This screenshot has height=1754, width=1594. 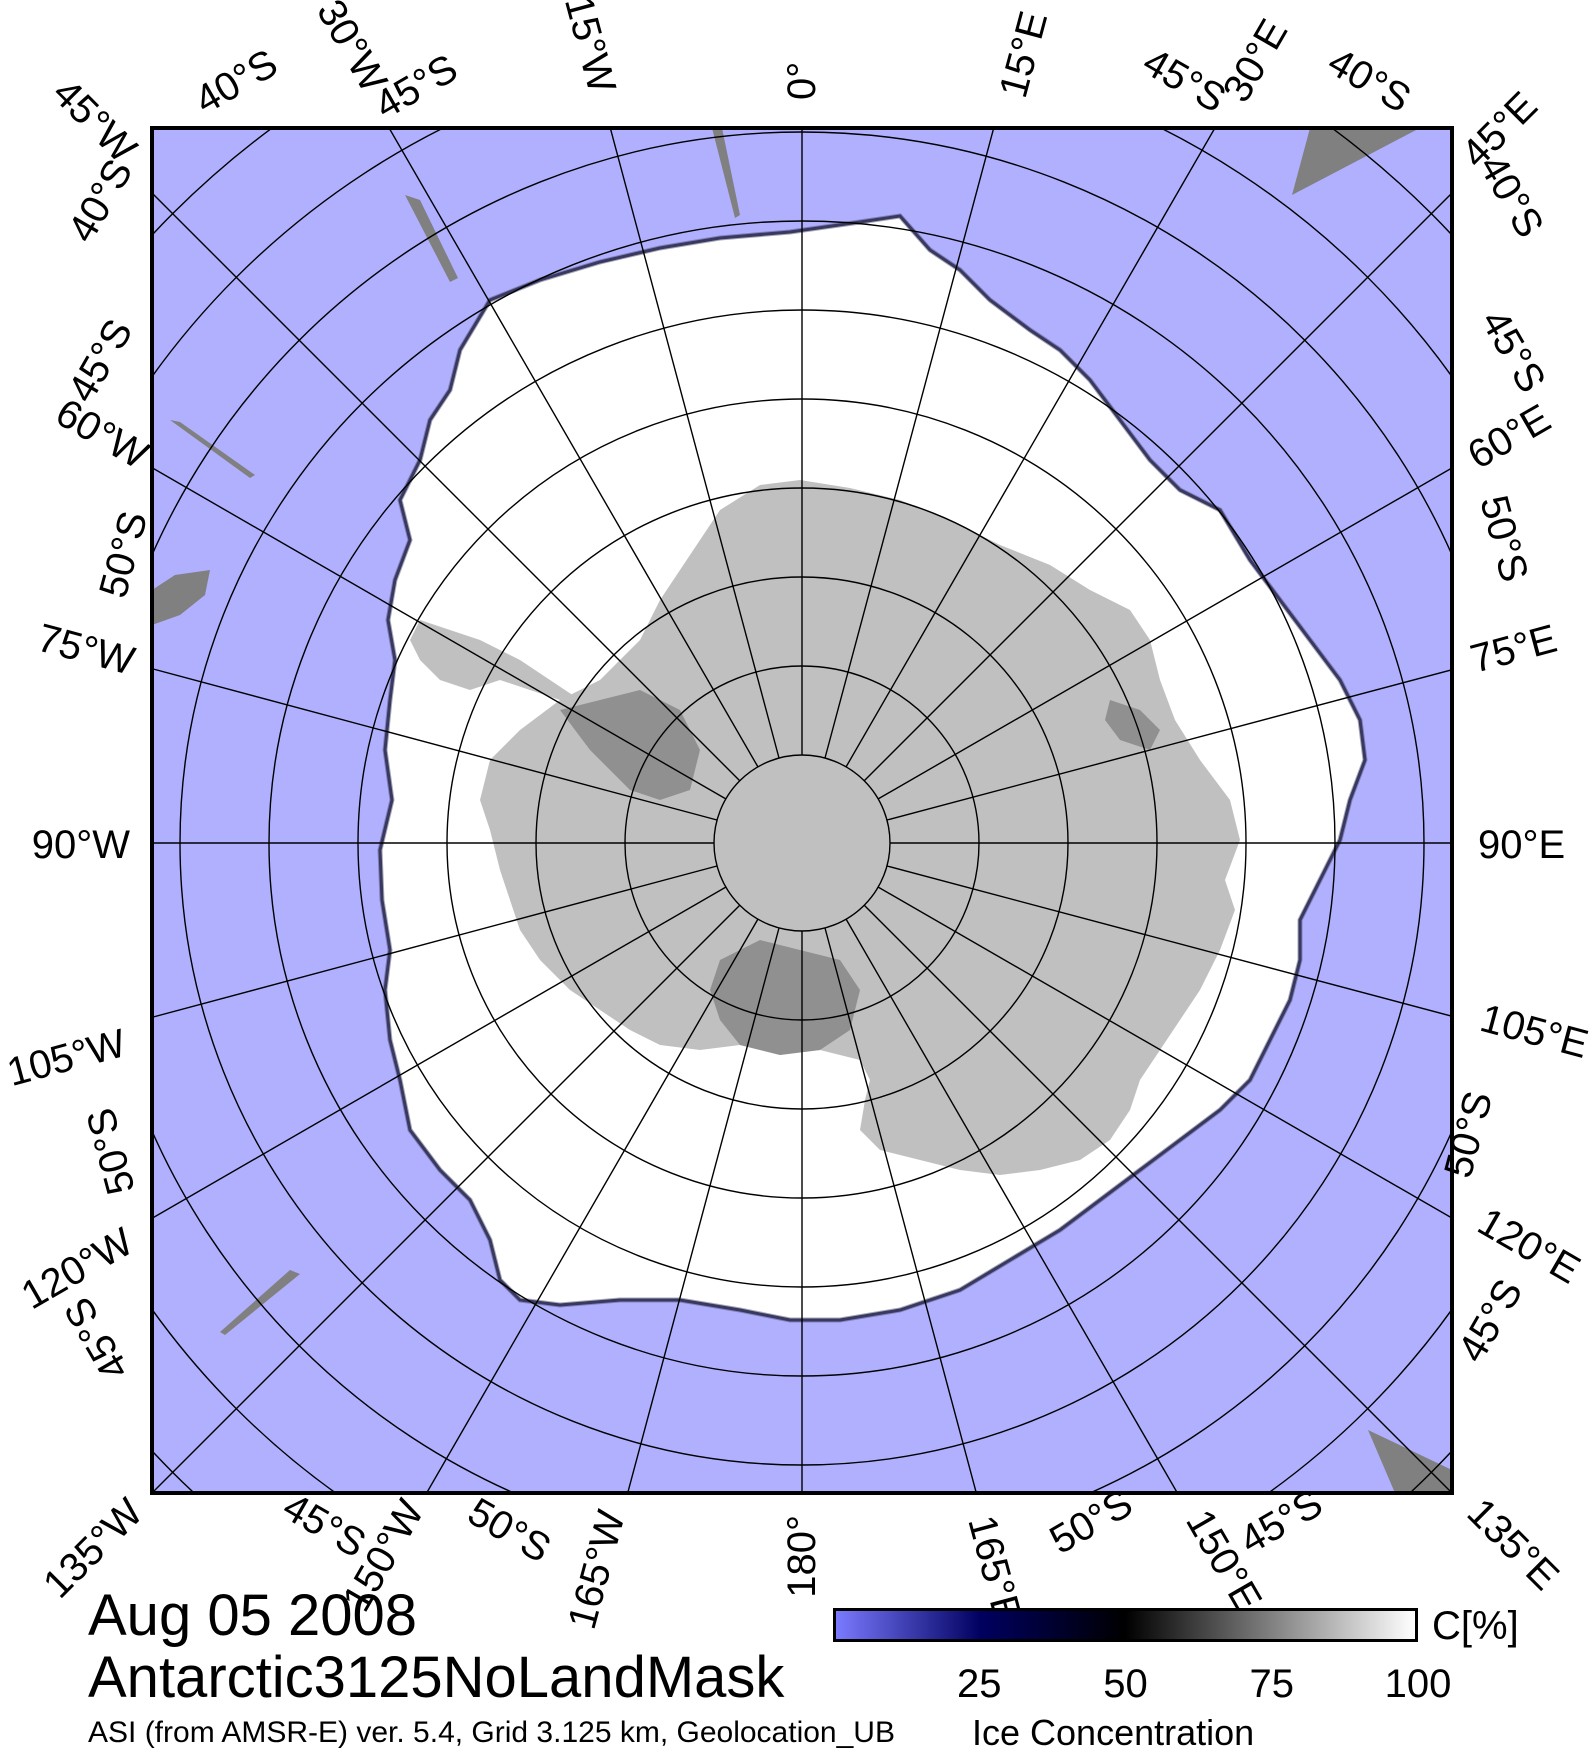 What do you see at coordinates (1132, 725) in the screenshot?
I see `amery-ice-shelf` at bounding box center [1132, 725].